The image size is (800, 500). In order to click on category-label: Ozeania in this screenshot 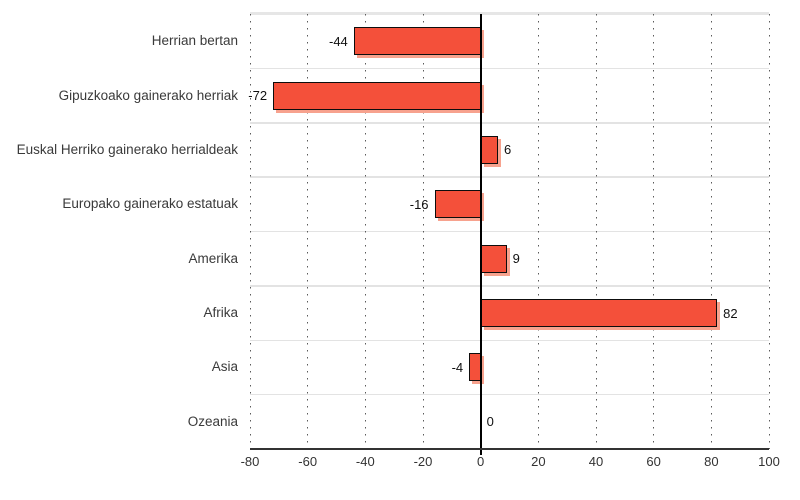, I will do `click(212, 421)`.